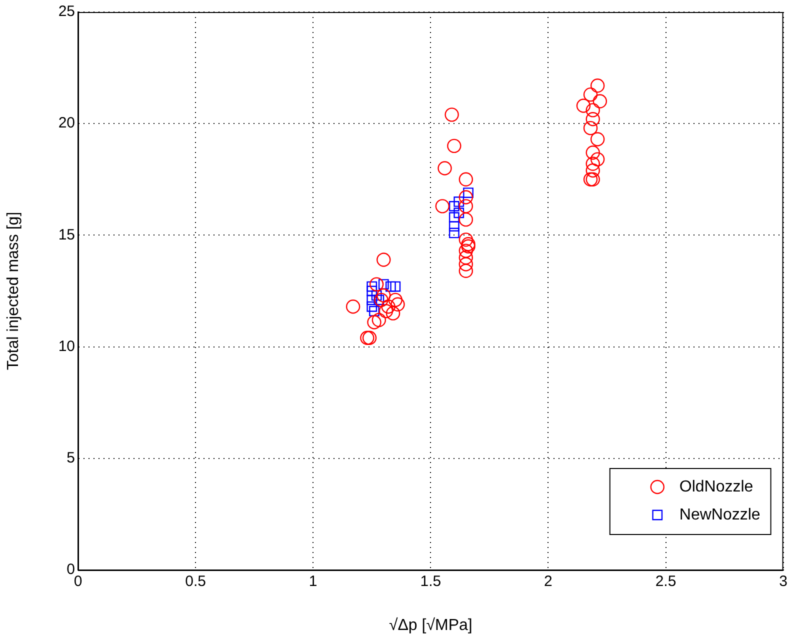 Image resolution: width=791 pixels, height=639 pixels. I want to click on legend-label: NewNozzle, so click(719, 515).